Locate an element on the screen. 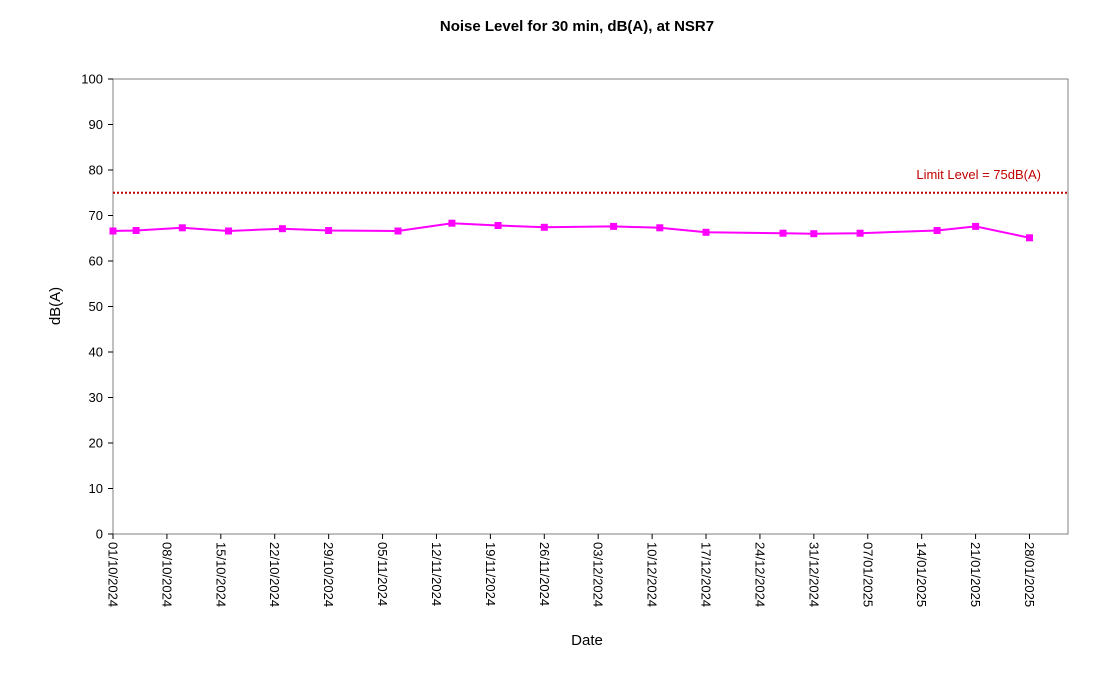  y-tick-label: 70 is located at coordinates (96, 215).